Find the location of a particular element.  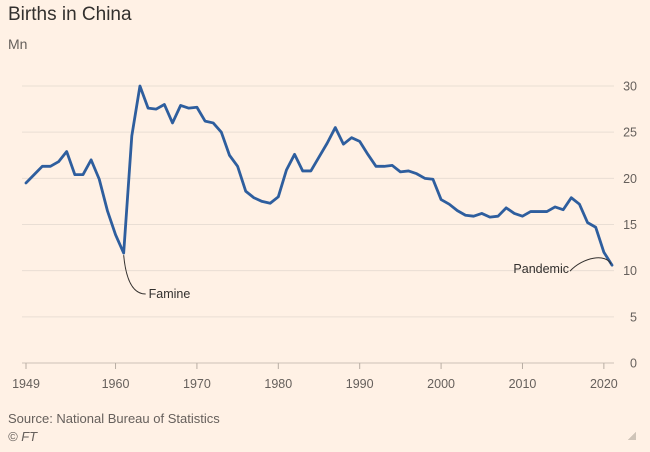

annotation-leader-pandemic is located at coordinates (590, 264).